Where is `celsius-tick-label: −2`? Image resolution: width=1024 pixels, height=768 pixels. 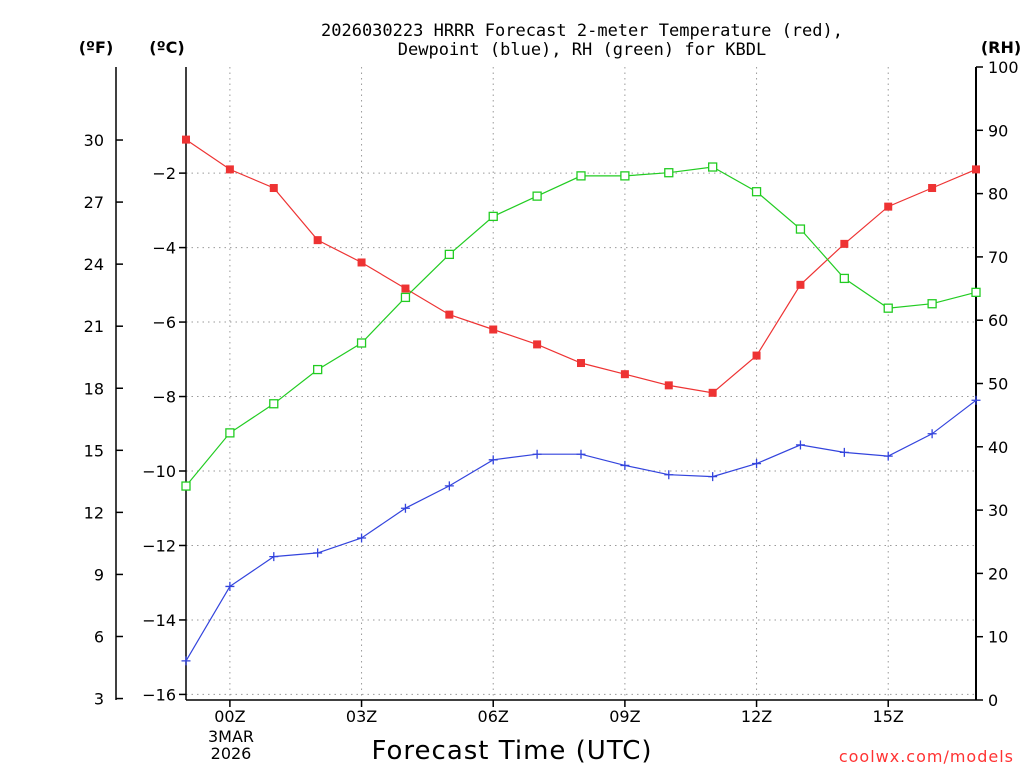
celsius-tick-label: −2 is located at coordinates (164, 173).